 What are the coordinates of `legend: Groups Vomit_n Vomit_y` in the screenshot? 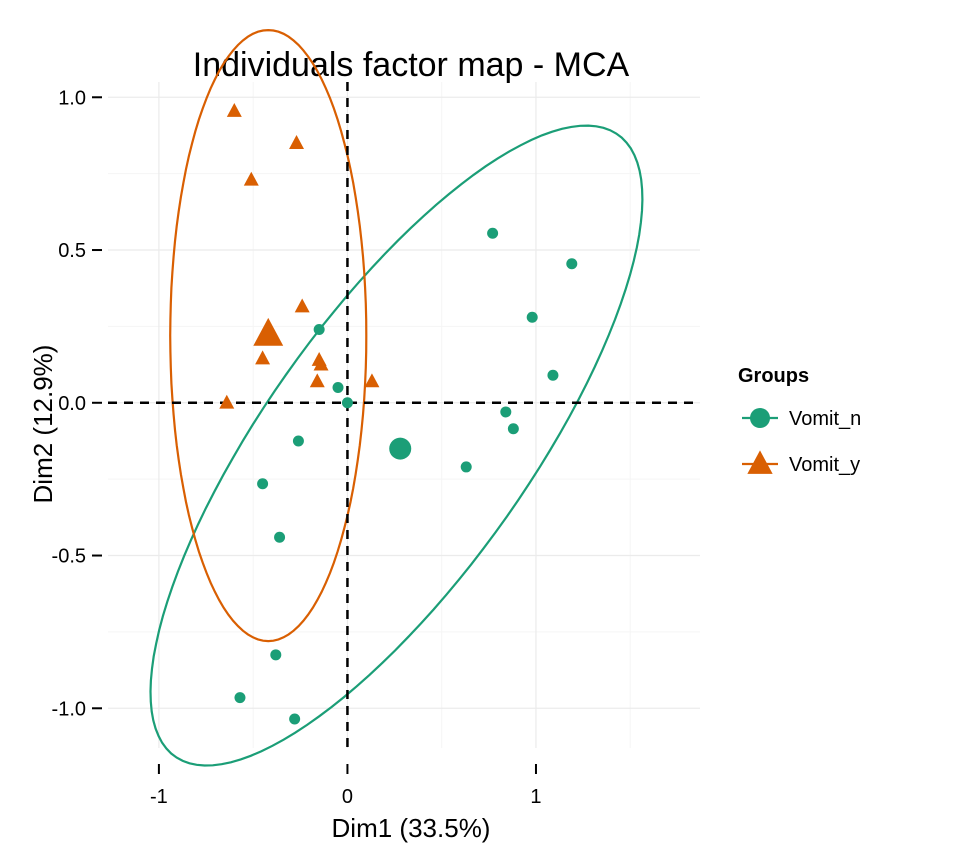 It's located at (799, 420).